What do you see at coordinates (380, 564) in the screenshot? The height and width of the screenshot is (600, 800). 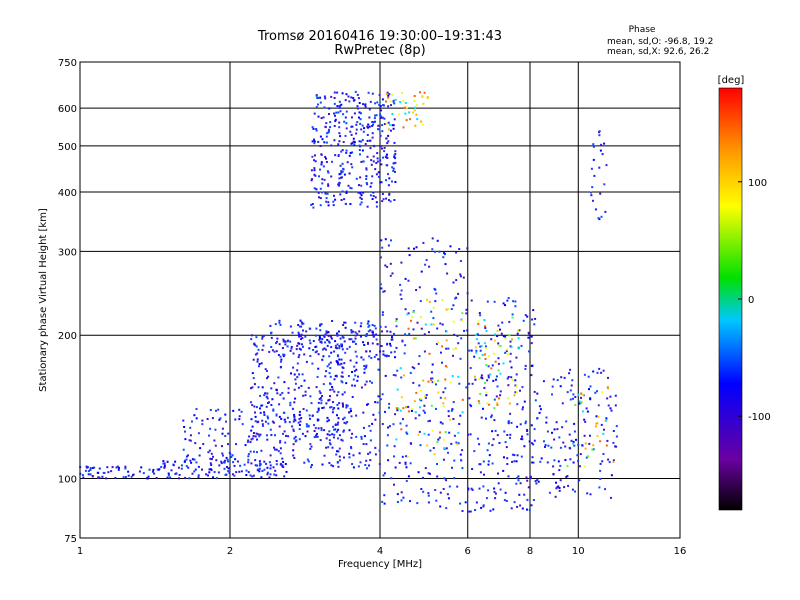 I see `x-axis-label: Frequency [MHz]` at bounding box center [380, 564].